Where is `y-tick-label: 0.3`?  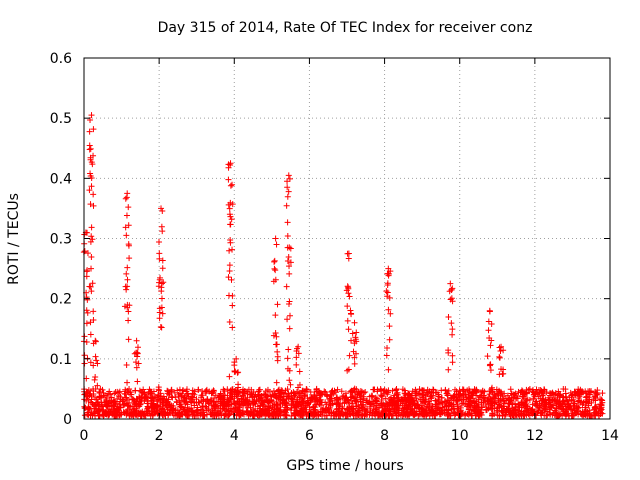 y-tick-label: 0.3 is located at coordinates (61, 240).